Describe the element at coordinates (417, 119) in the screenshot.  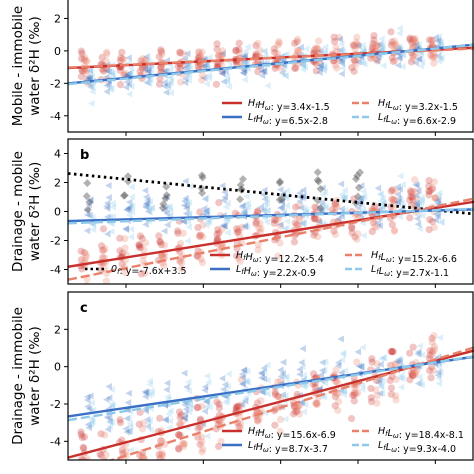
I see `legend-label-0-3: LfLω: y=6.6x-2.9` at that location.